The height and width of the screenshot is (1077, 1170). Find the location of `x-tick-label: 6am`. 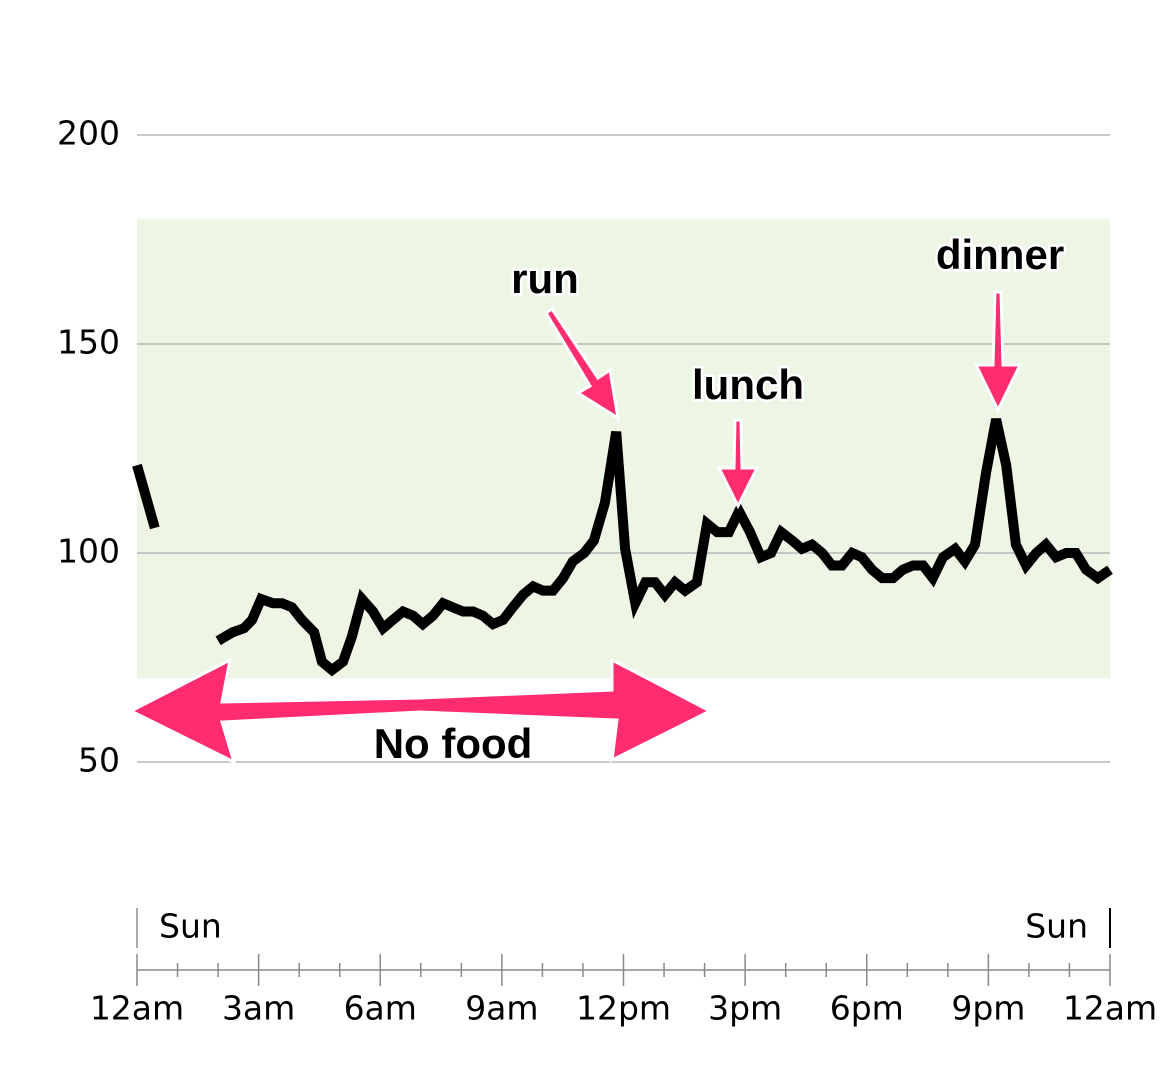

x-tick-label: 6am is located at coordinates (380, 1008).